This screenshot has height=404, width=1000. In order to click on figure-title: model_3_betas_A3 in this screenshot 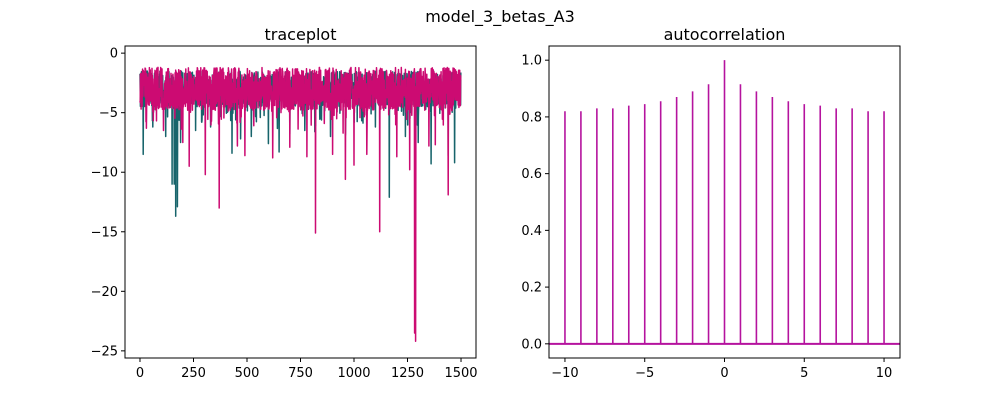, I will do `click(500, 17)`.